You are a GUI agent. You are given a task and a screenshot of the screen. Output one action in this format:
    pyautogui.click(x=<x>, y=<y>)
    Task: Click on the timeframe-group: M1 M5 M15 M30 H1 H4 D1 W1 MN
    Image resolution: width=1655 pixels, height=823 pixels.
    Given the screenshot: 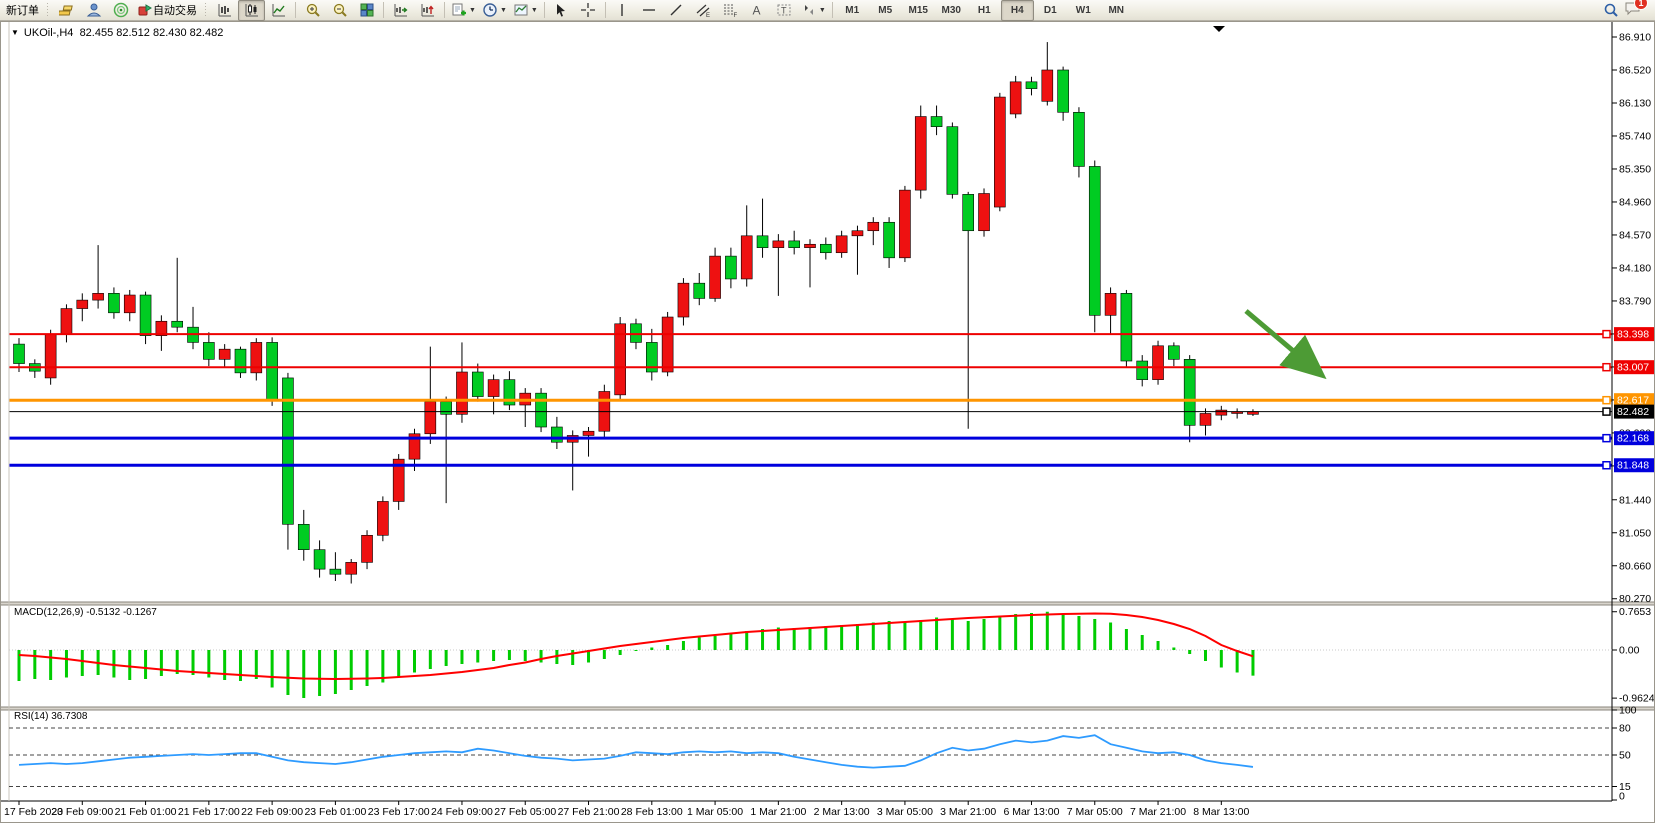 What is the action you would take?
    pyautogui.click(x=984, y=10)
    